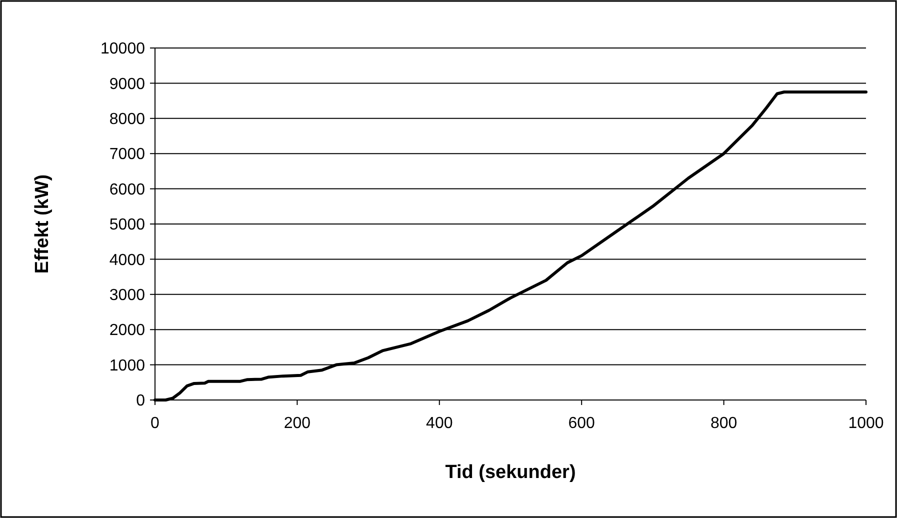  Describe the element at coordinates (127, 84) in the screenshot. I see `y-tick-label: 9000` at that location.